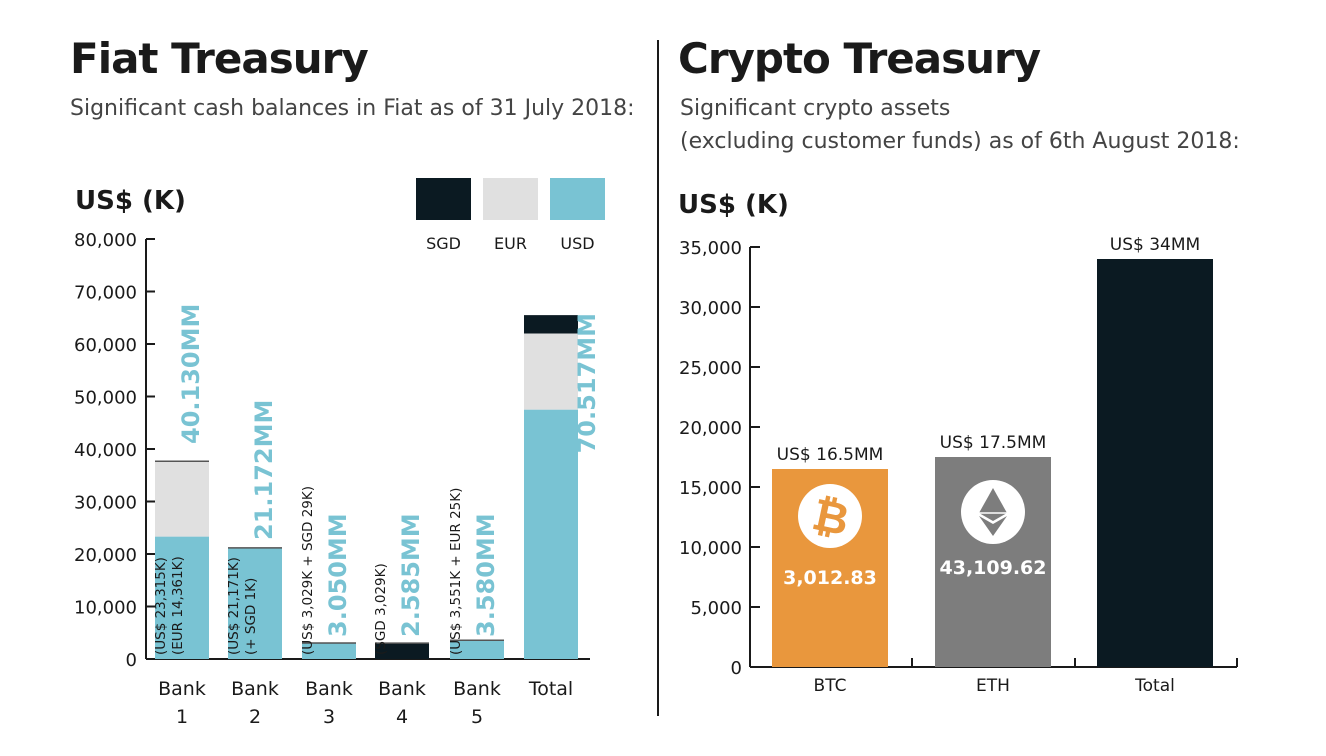  Describe the element at coordinates (105, 293) in the screenshot. I see `fiat-y-tick-label: 70,000` at that location.